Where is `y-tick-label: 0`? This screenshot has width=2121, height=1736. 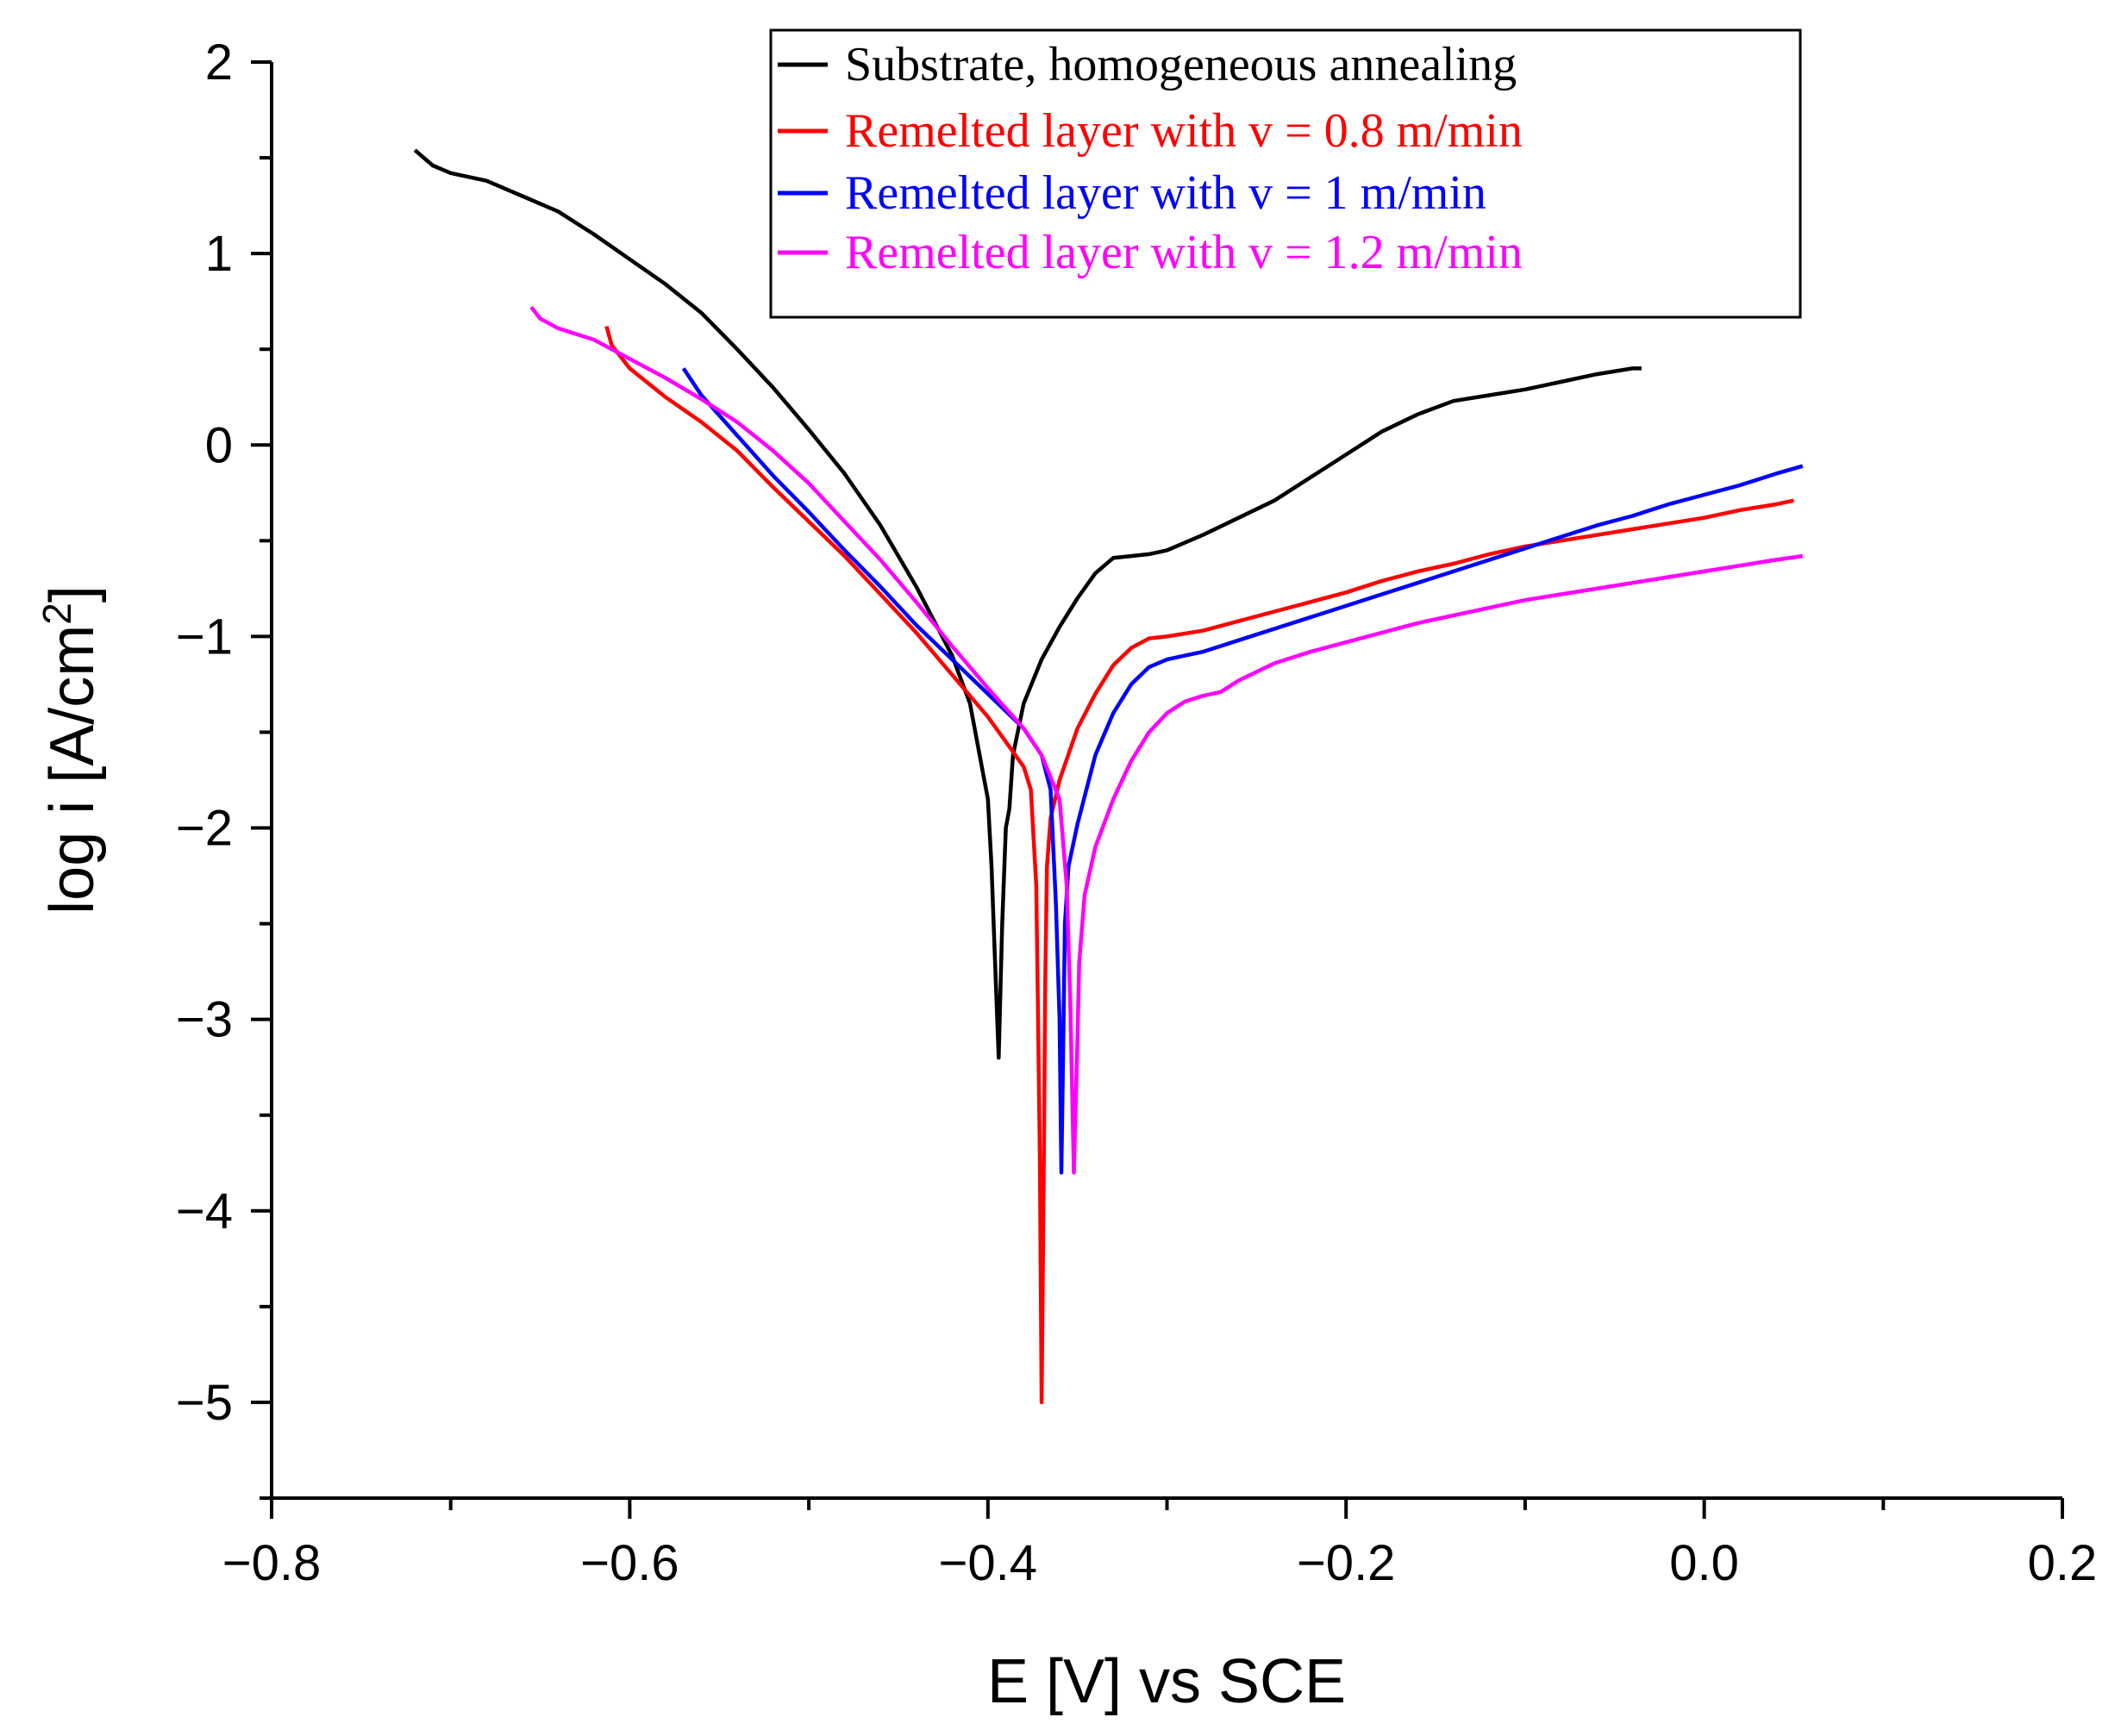 y-tick-label: 0 is located at coordinates (219, 445).